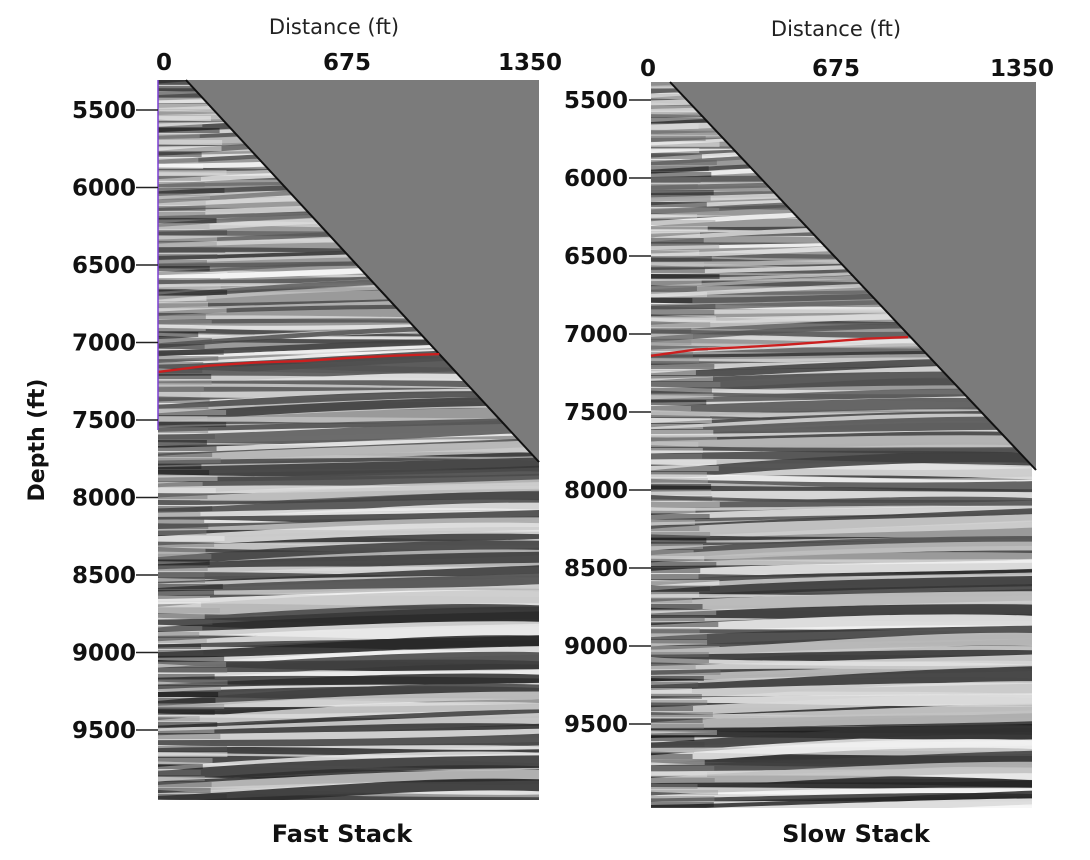 Image resolution: width=1090 pixels, height=860 pixels. I want to click on depth-axis-title: Depth (ft), so click(37, 440).